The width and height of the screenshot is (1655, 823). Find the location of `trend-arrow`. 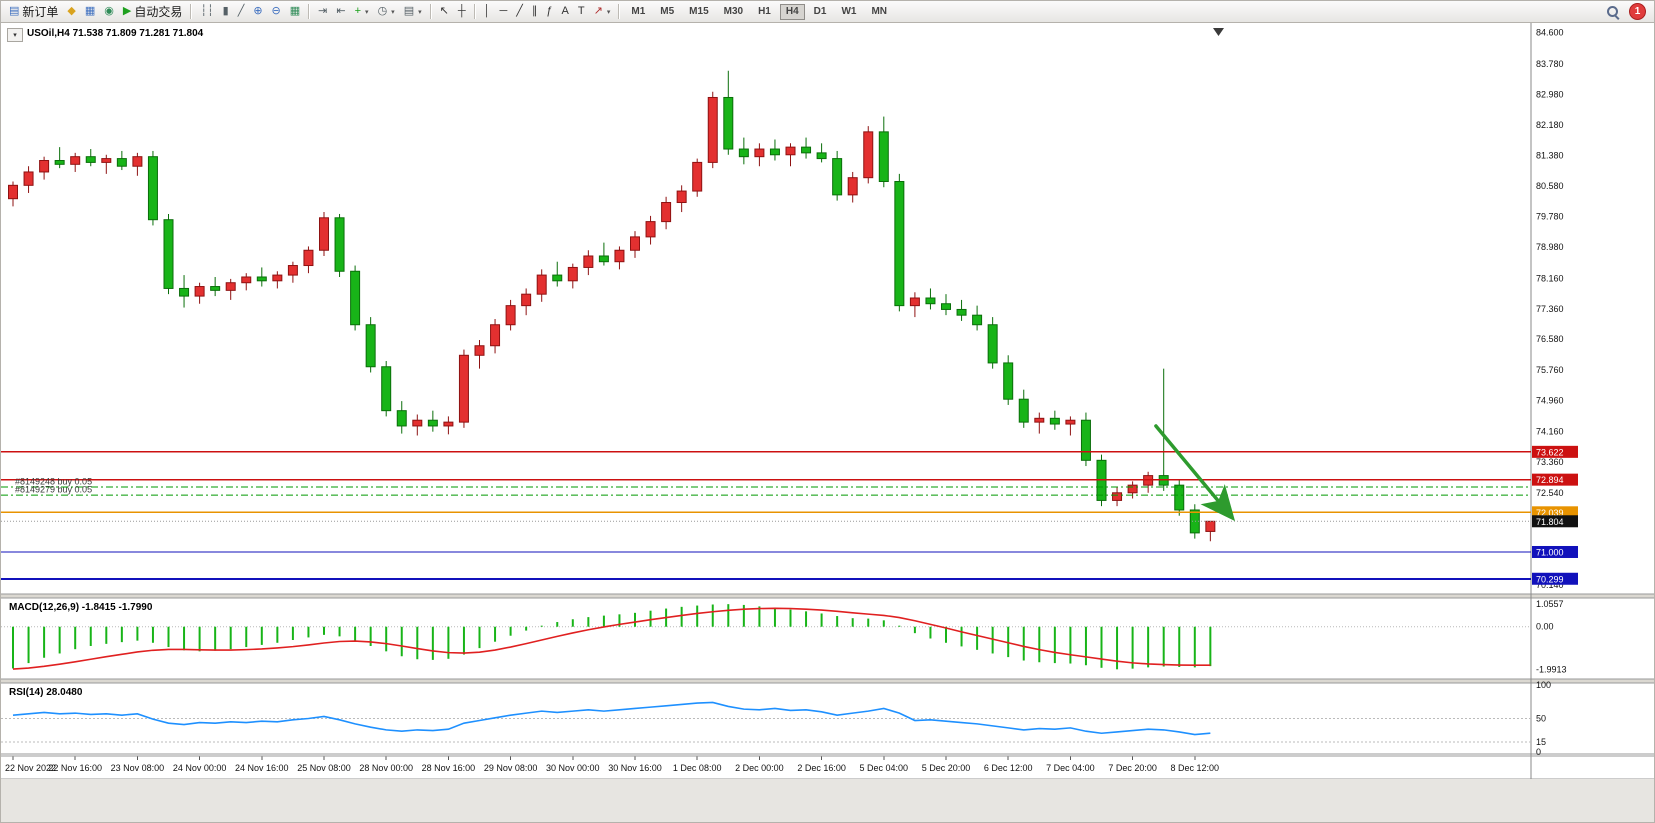

trend-arrow is located at coordinates (1195, 473).